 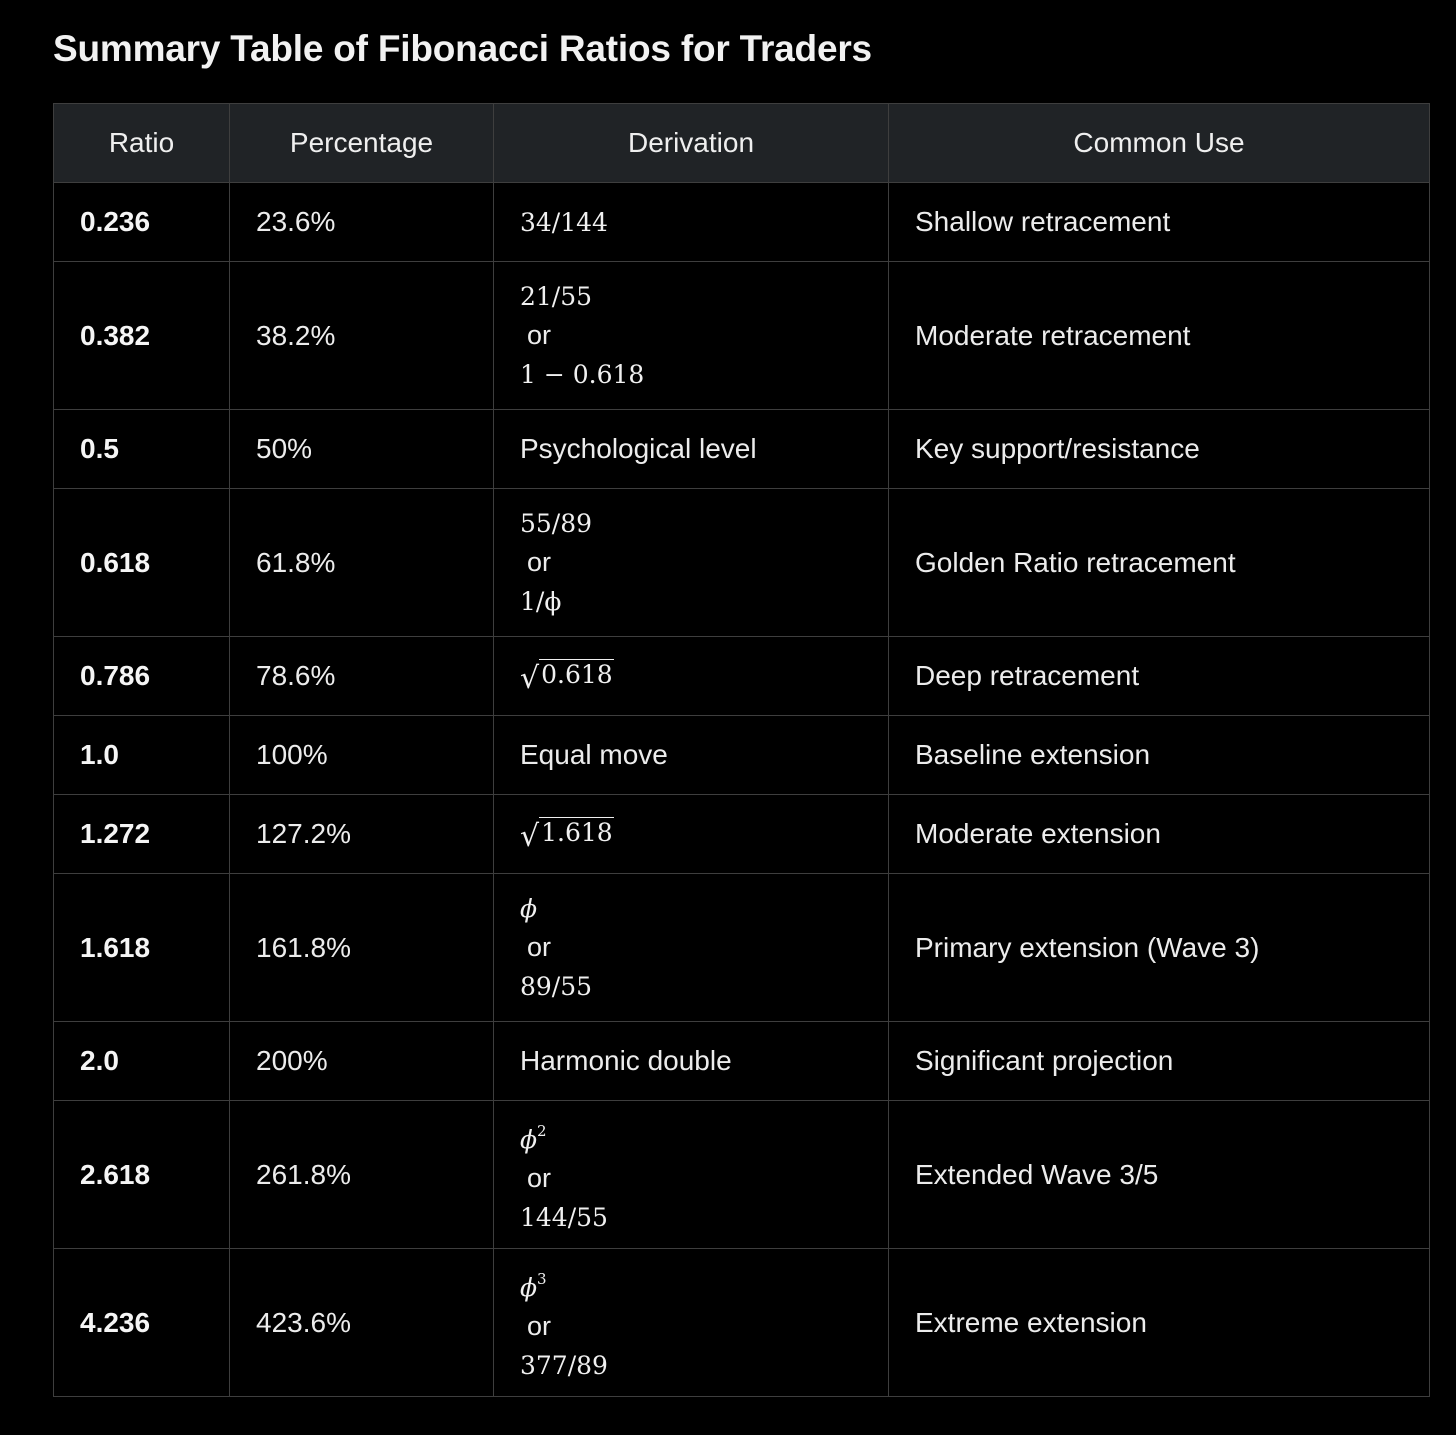 I want to click on ratio-cell: 4.236, so click(x=141, y=1322).